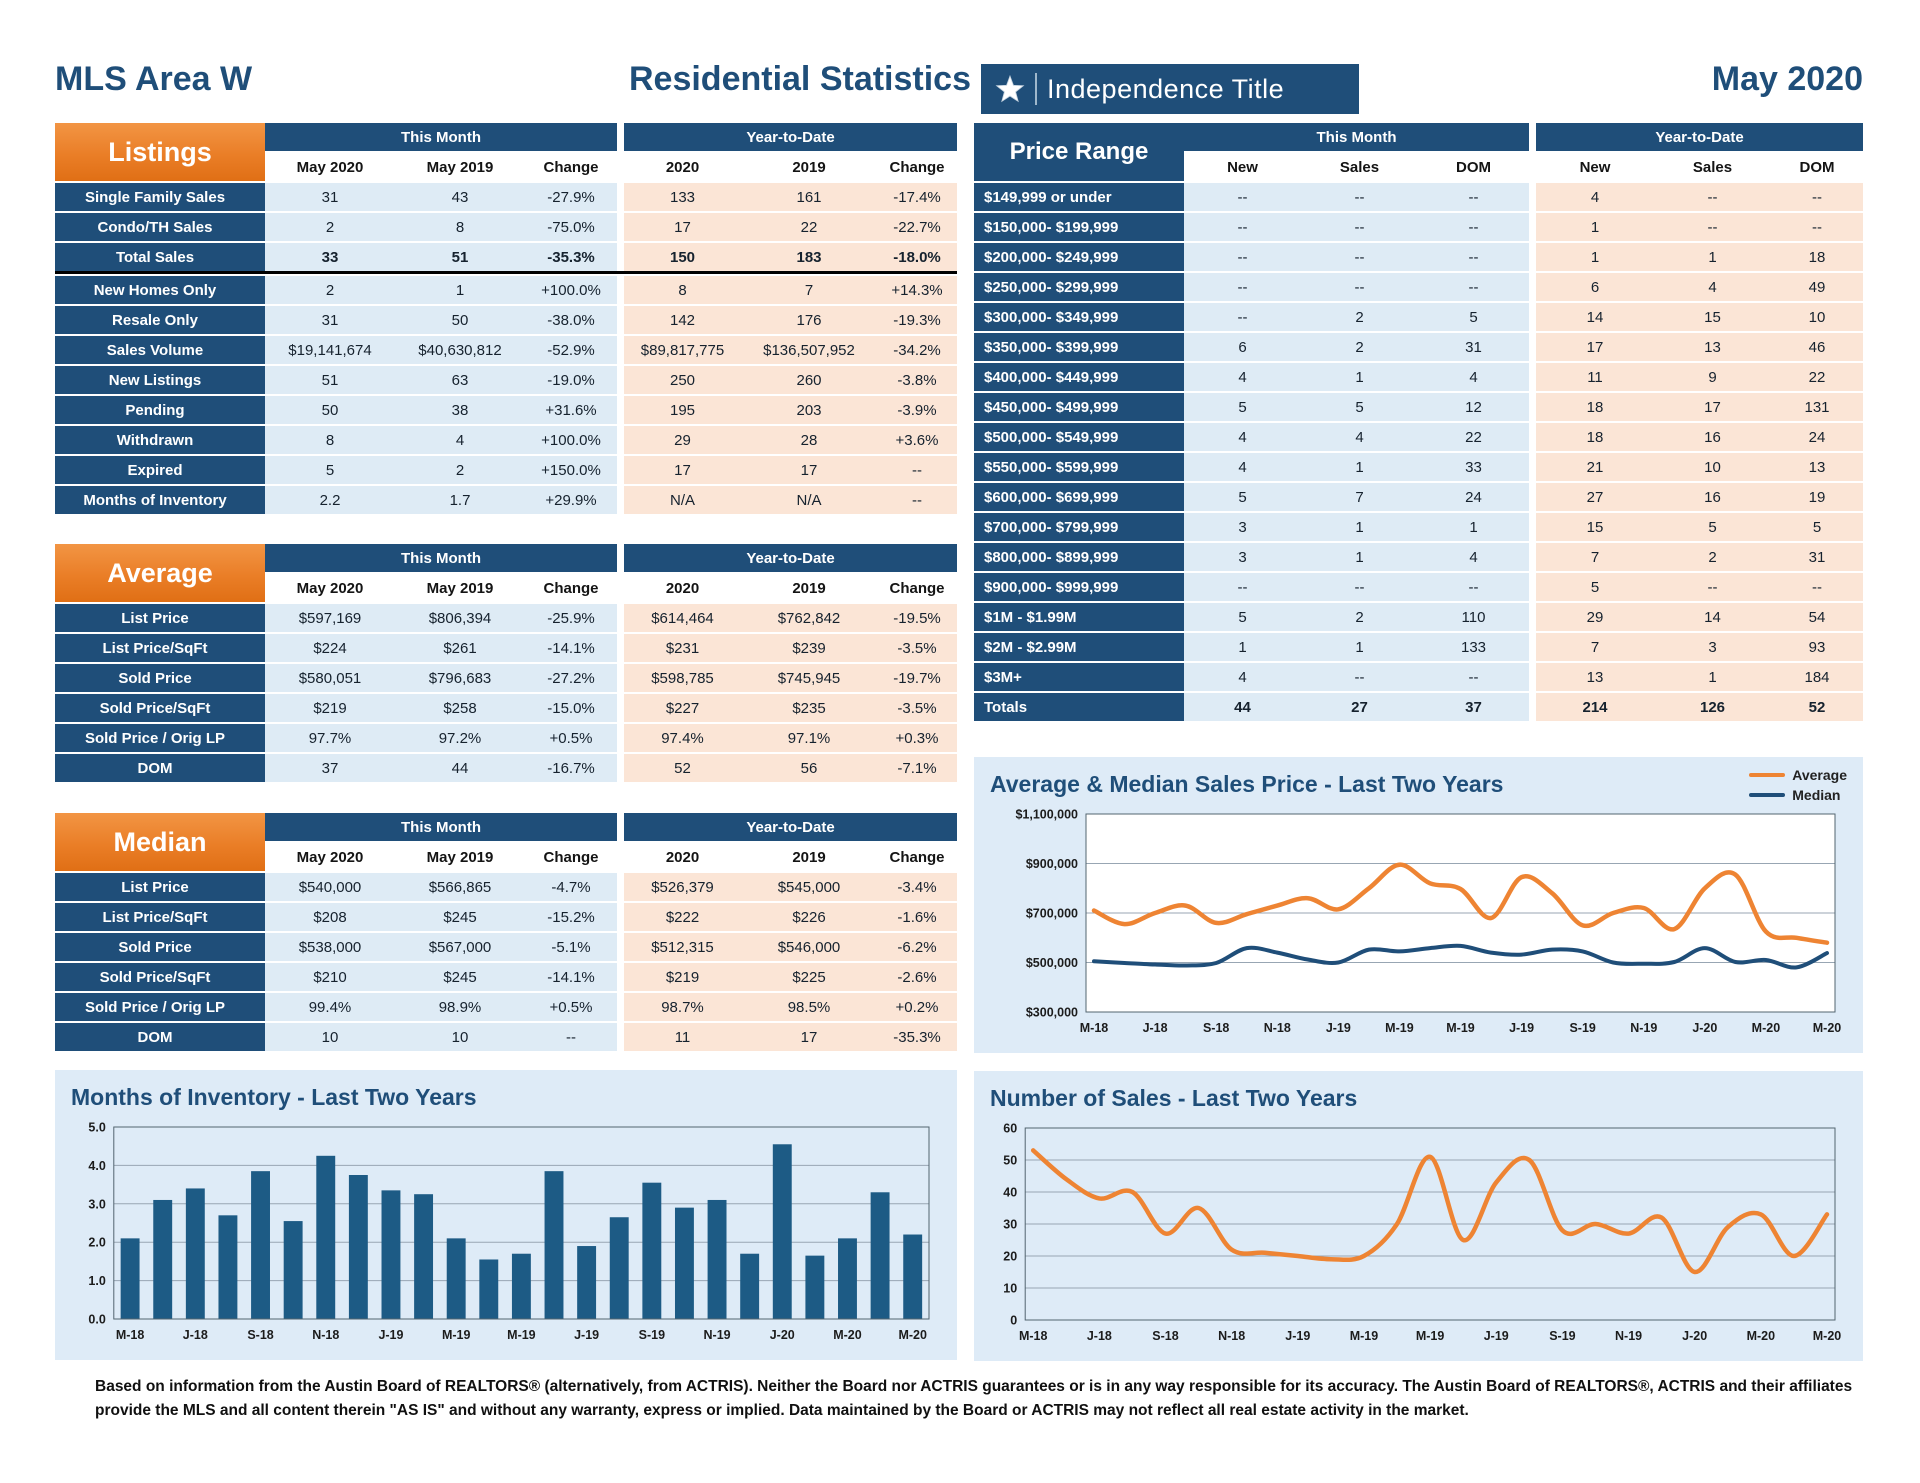 The height and width of the screenshot is (1483, 1920). What do you see at coordinates (1712, 707) in the screenshot?
I see `cell-value: 126` at bounding box center [1712, 707].